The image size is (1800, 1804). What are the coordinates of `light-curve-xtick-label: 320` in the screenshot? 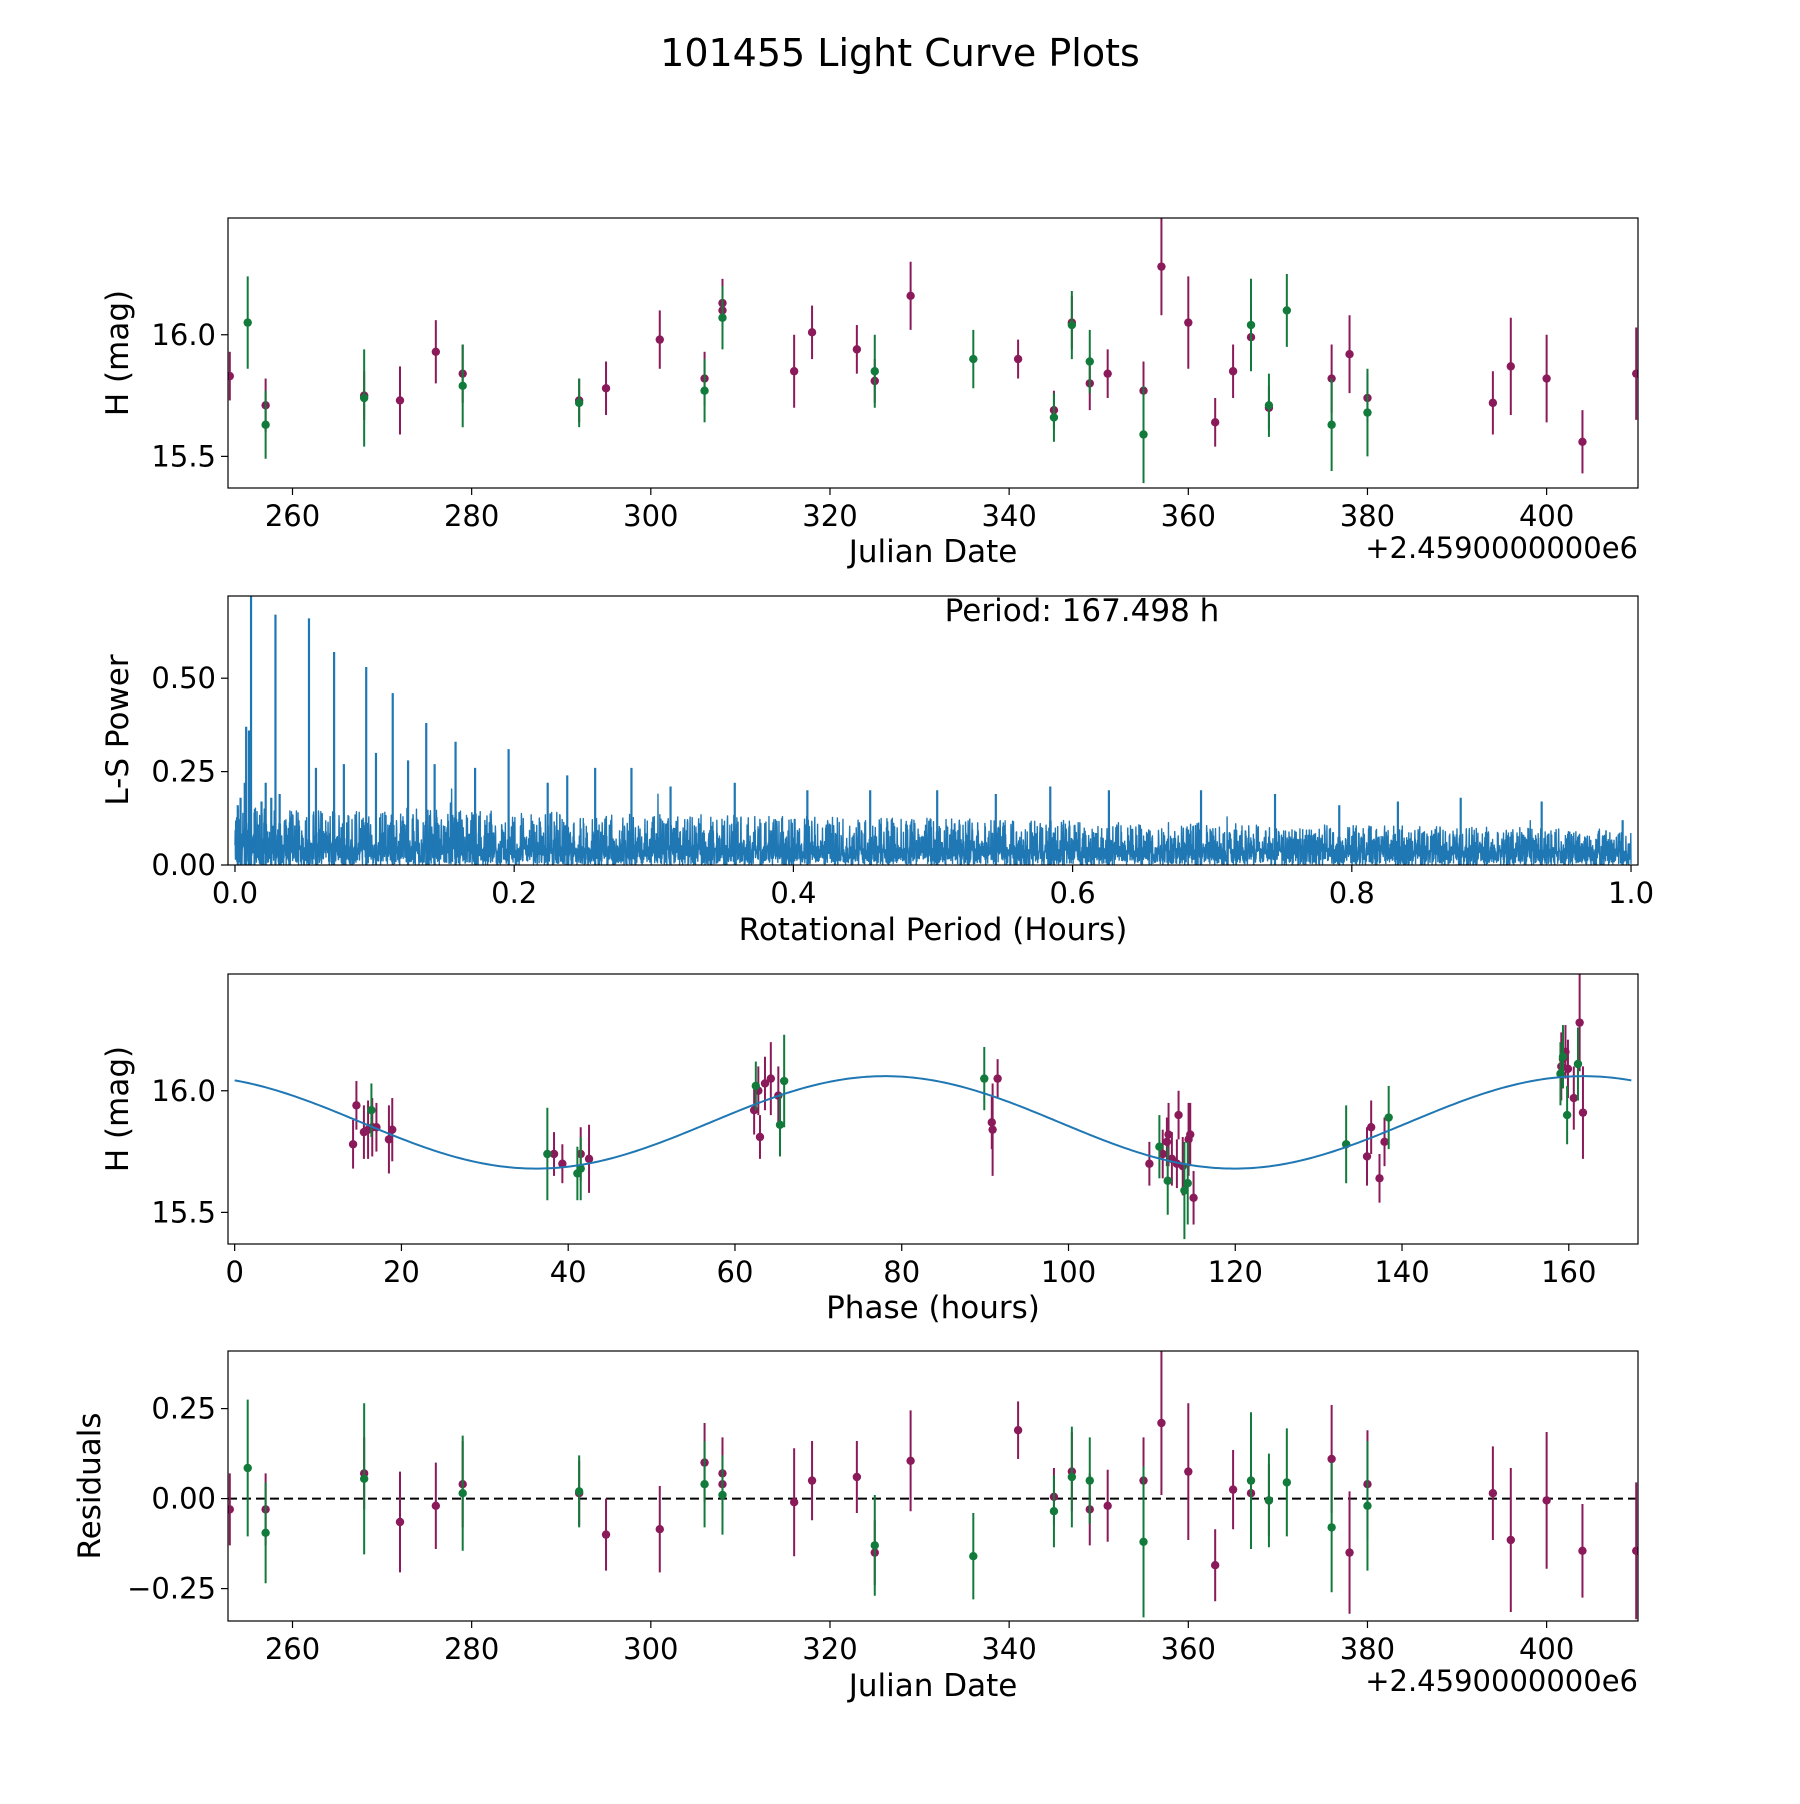 It's located at (829, 516).